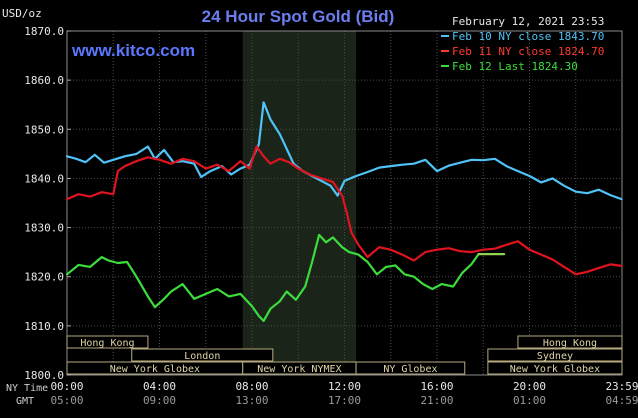 The height and width of the screenshot is (418, 638). What do you see at coordinates (272, 277) in the screenshot?
I see `series-line-feb12` at bounding box center [272, 277].